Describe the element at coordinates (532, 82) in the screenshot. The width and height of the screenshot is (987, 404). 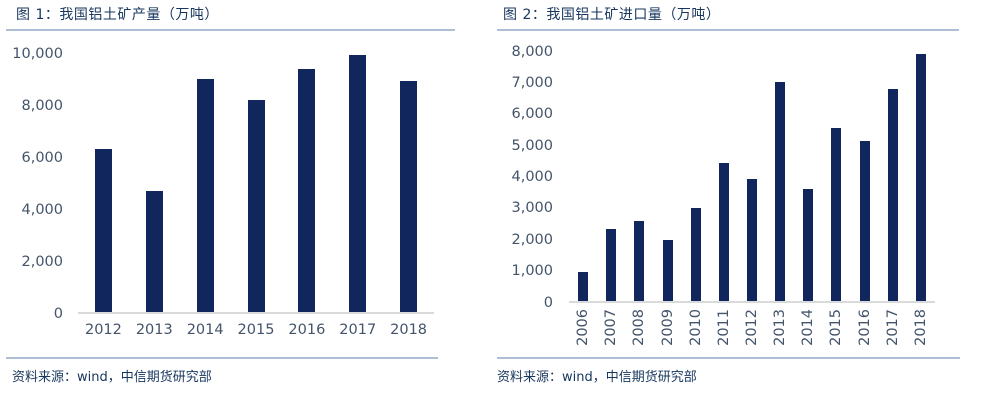
I see `y-tick-label: 7,000` at that location.